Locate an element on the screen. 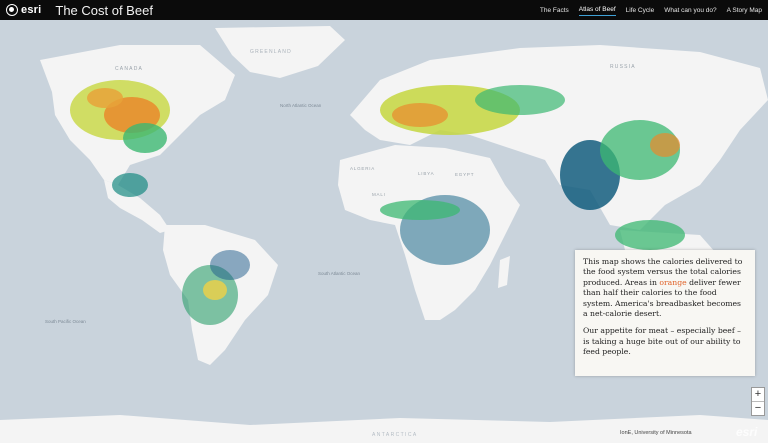 Image resolution: width=768 pixels, height=443 pixels. zoom-divider is located at coordinates (758, 401).